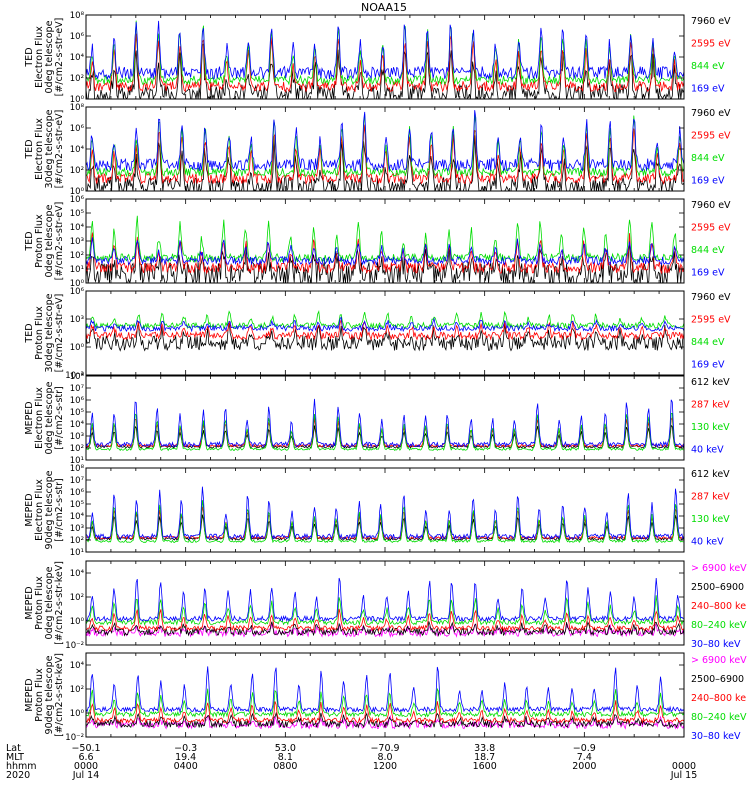 The image size is (750, 800). I want to click on legend-entry-2: 2500–6900, so click(717, 679).